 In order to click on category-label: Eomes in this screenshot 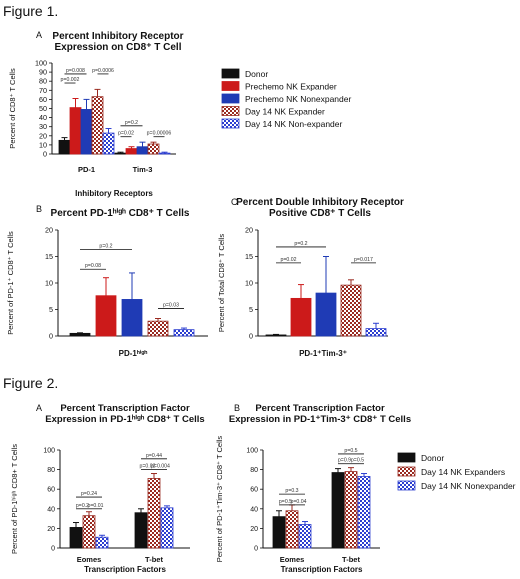, I will do `click(89, 559)`.